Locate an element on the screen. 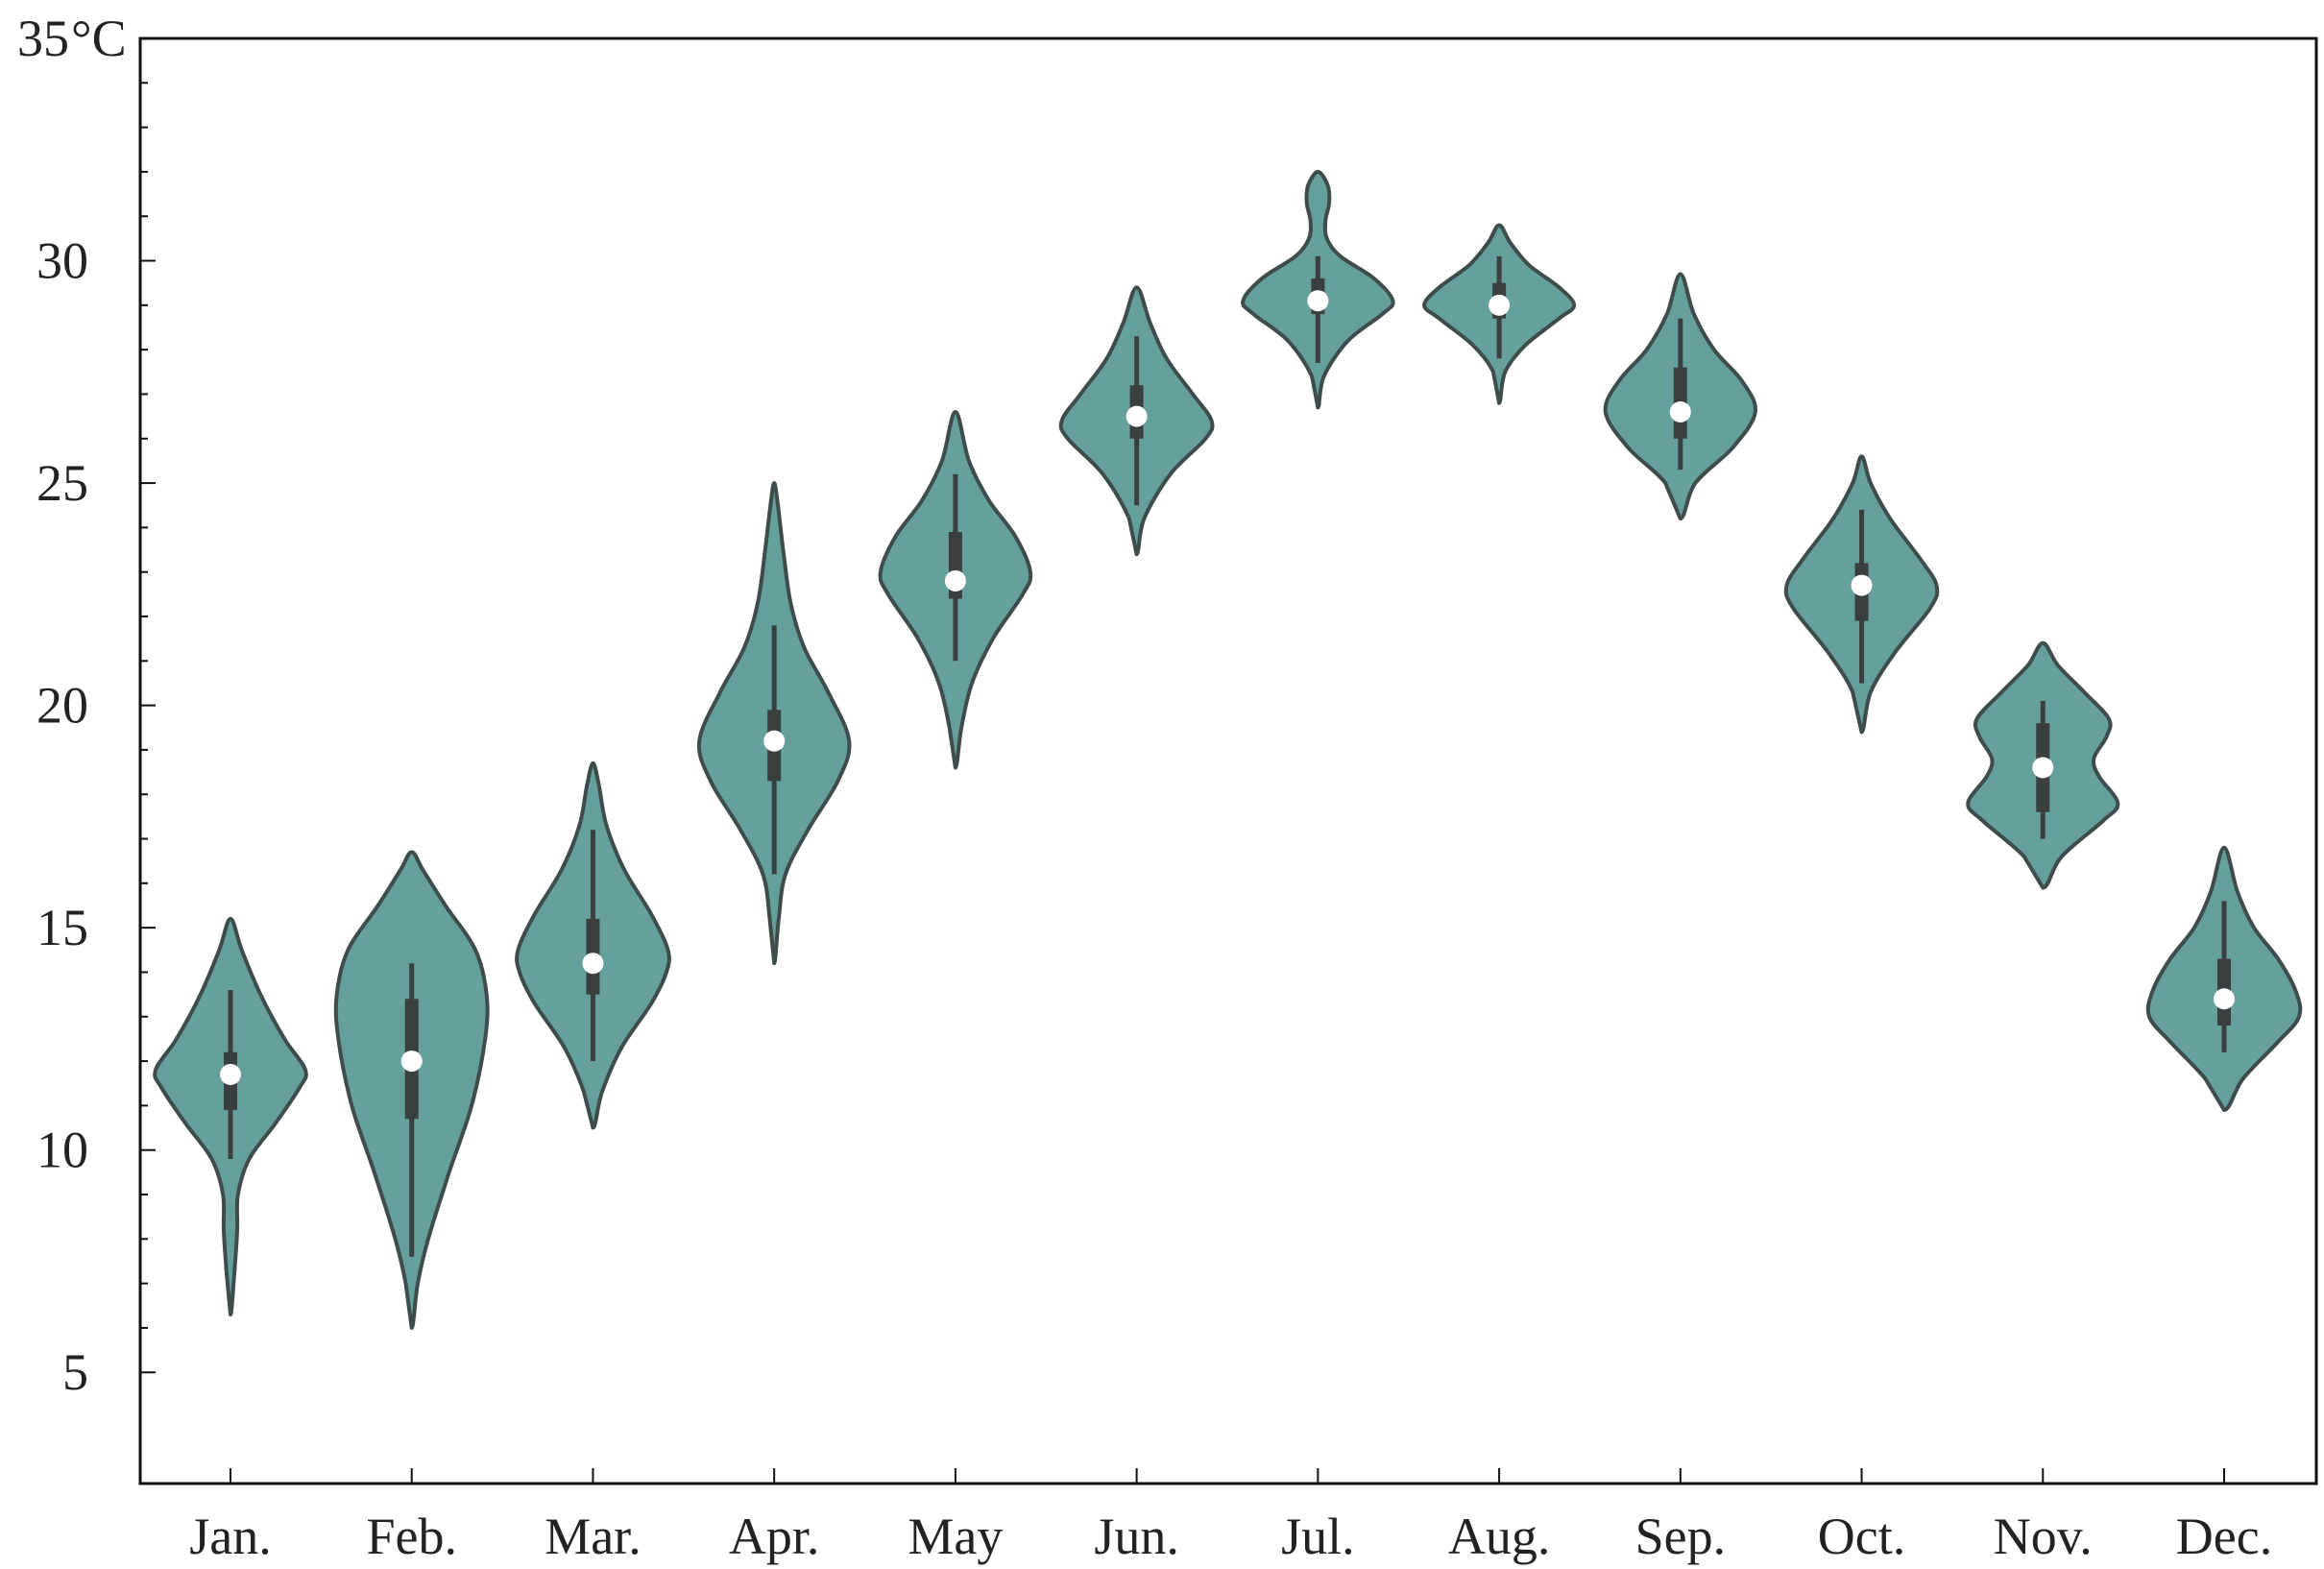  x-tick-label: Apr. is located at coordinates (774, 1536).